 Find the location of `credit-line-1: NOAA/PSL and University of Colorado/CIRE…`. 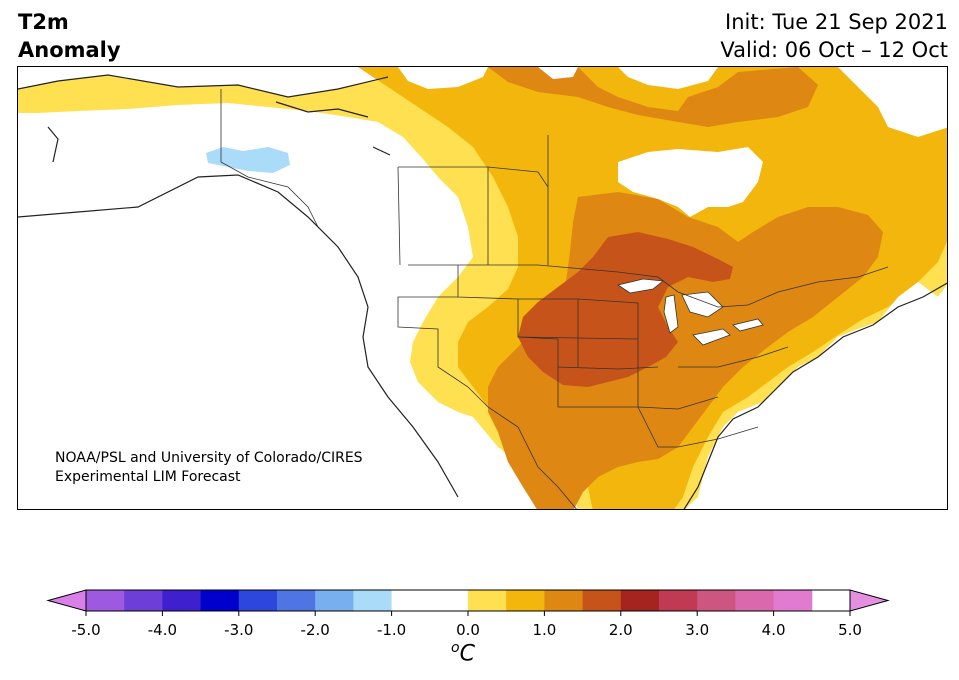

credit-line-1: NOAA/PSL and University of Colorado/CIRE… is located at coordinates (209, 458).